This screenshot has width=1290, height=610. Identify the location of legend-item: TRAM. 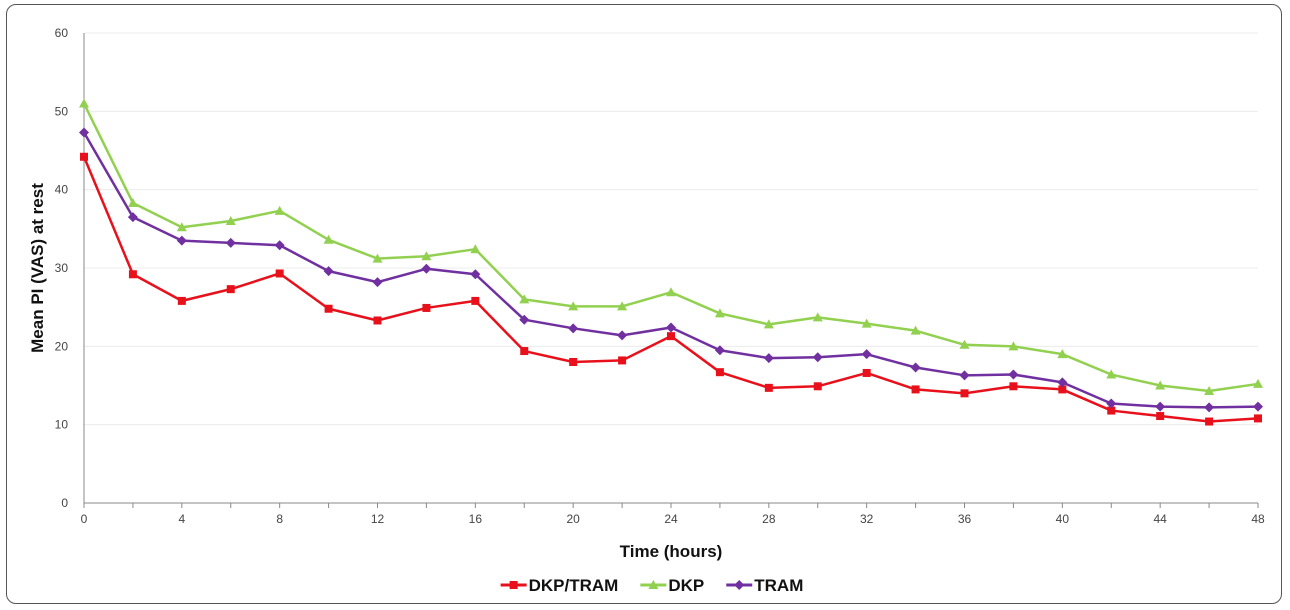
(764, 585).